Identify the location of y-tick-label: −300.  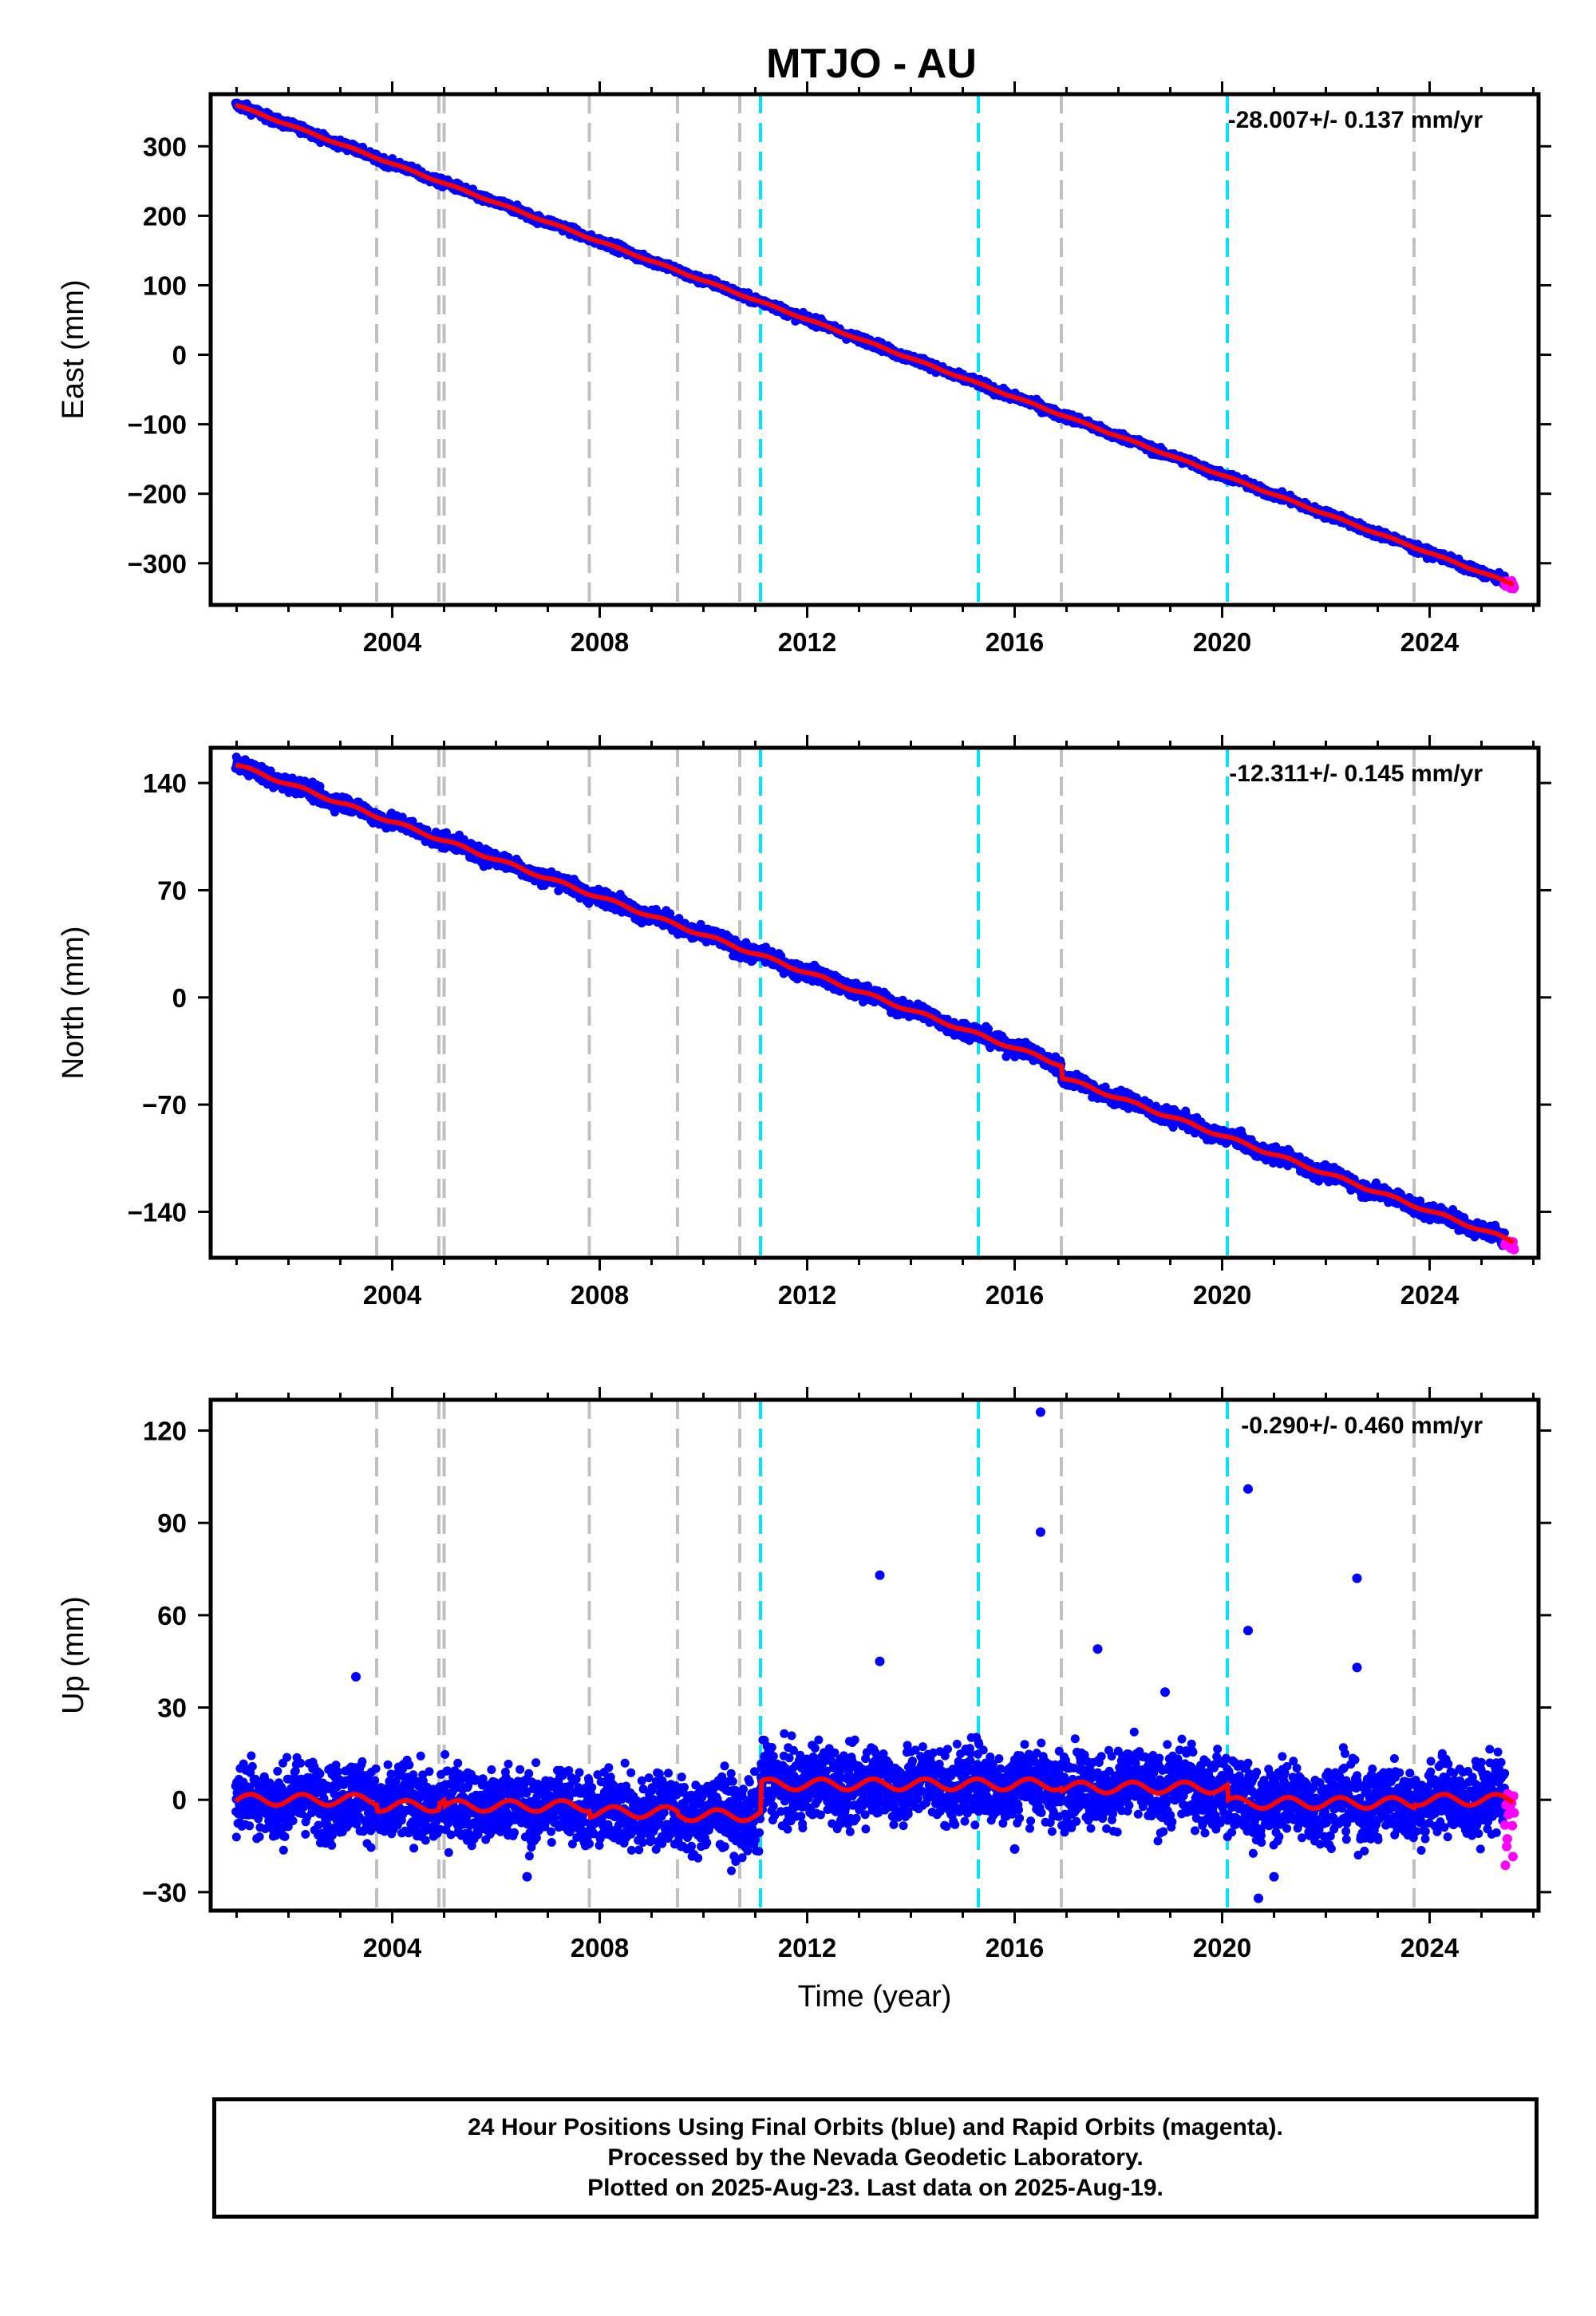
(157, 564).